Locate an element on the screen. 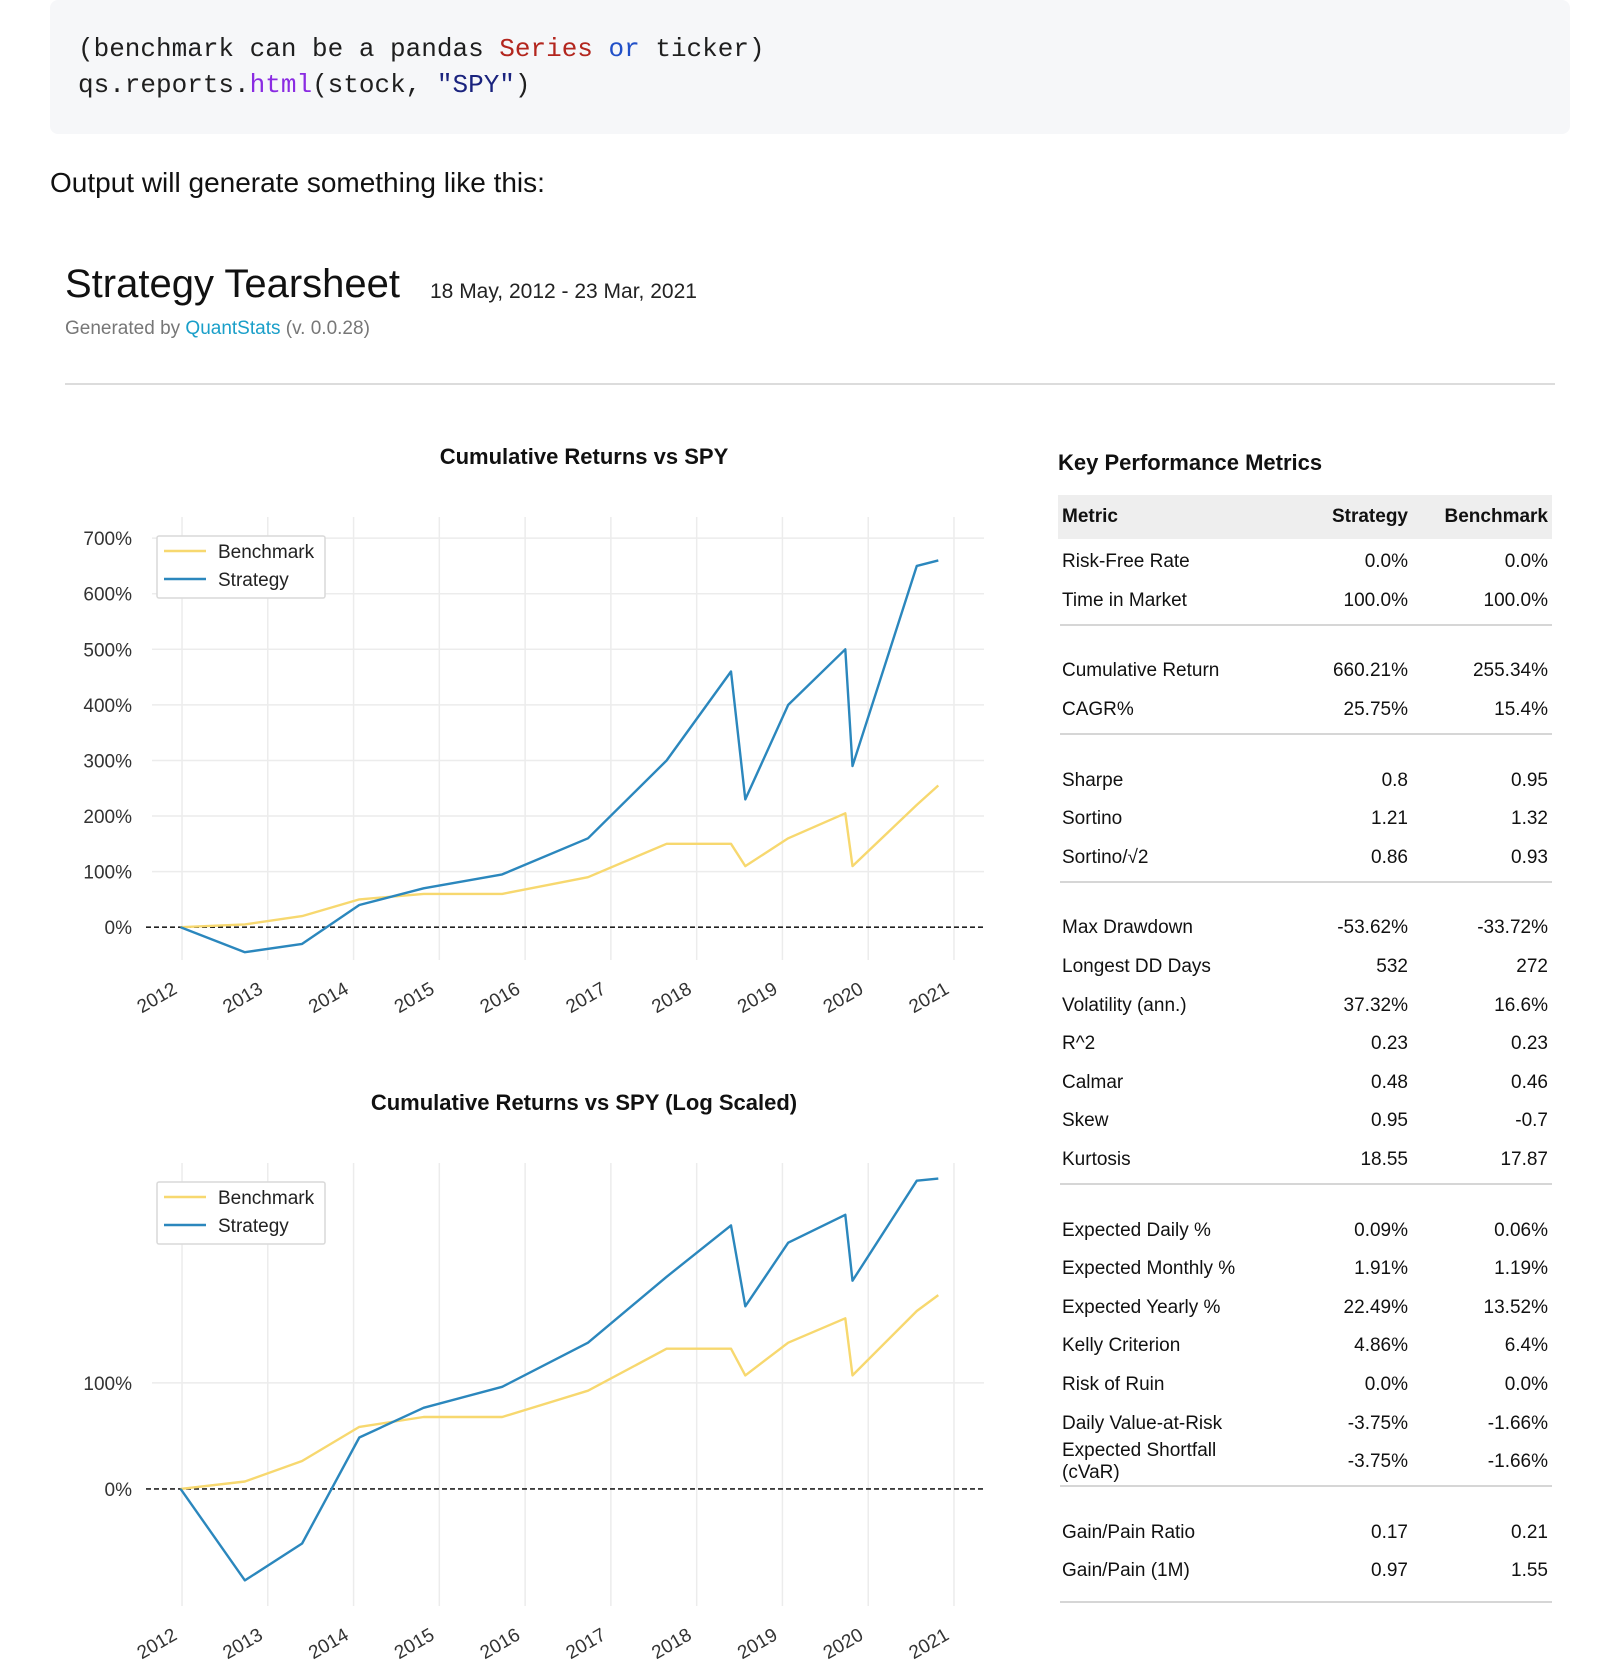 The image size is (1600, 1668). metric-name: Gain/Pain (1M) is located at coordinates (1126, 1571).